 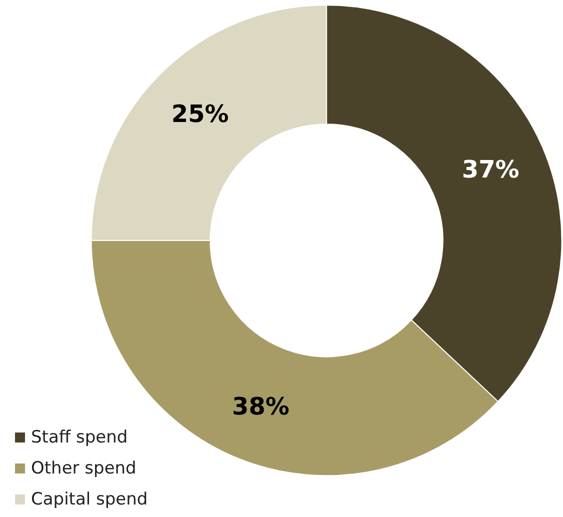 What do you see at coordinates (89, 500) in the screenshot?
I see `legend-label: Capital spend` at bounding box center [89, 500].